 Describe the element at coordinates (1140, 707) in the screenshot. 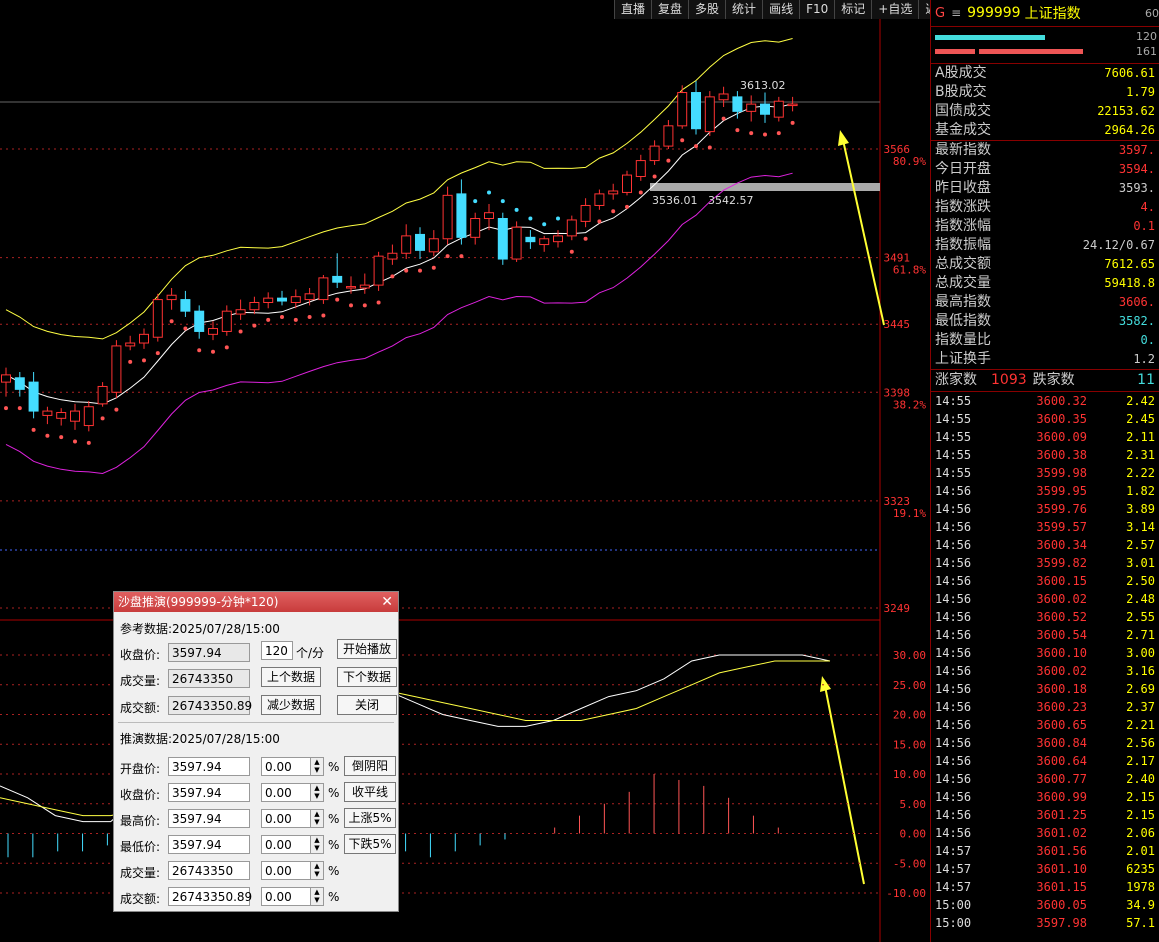

I see `tick-volume: 2.37` at that location.